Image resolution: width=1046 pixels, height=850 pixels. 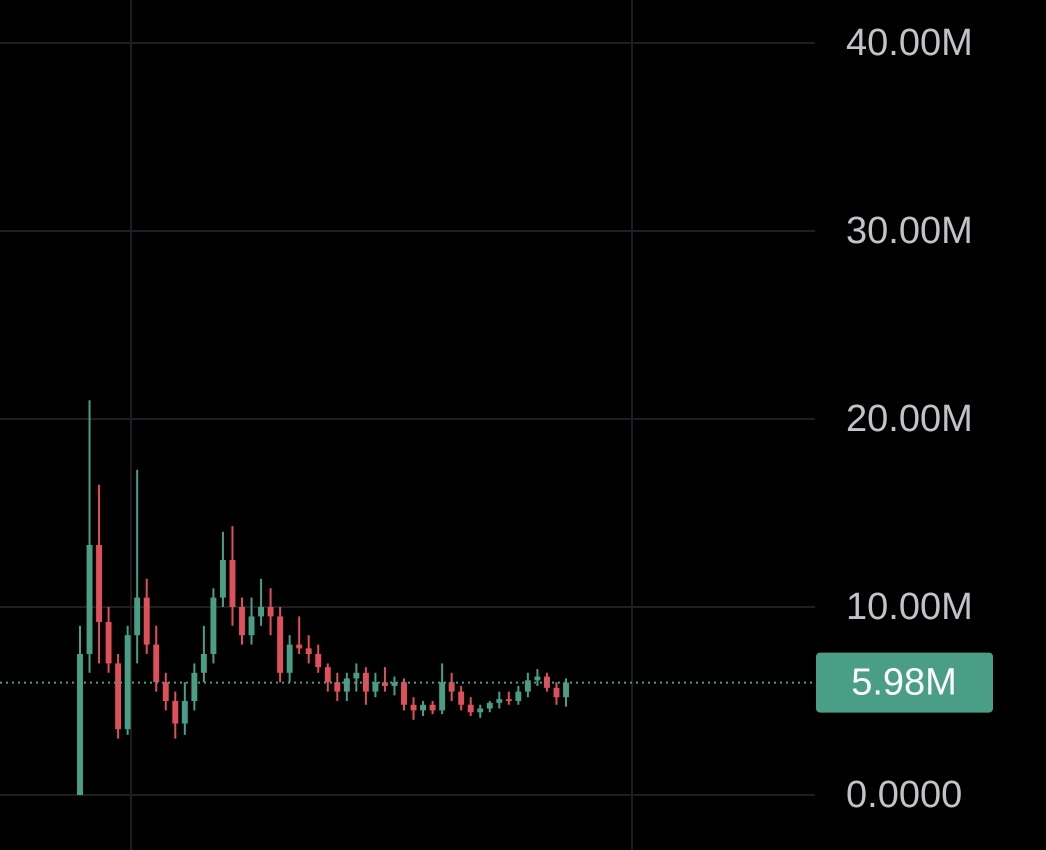 What do you see at coordinates (909, 607) in the screenshot?
I see `y-tick-label: 10.00M` at bounding box center [909, 607].